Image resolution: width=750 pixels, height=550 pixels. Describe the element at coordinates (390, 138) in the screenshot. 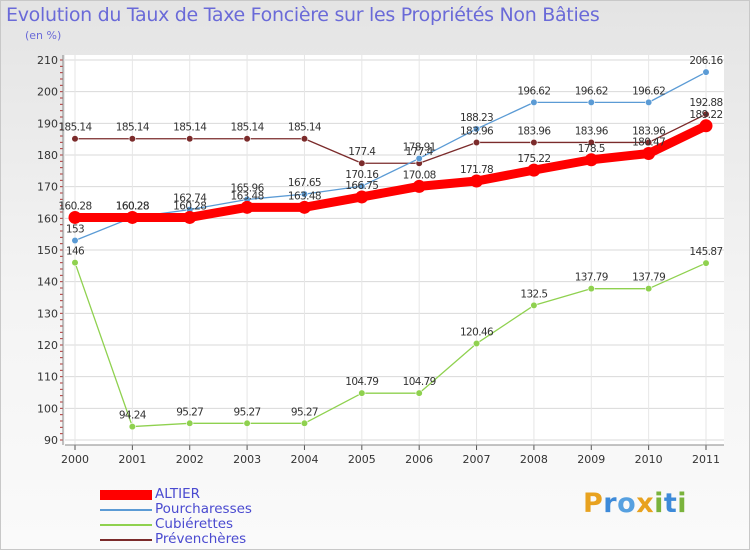

I see `series-line-prévenchères` at that location.